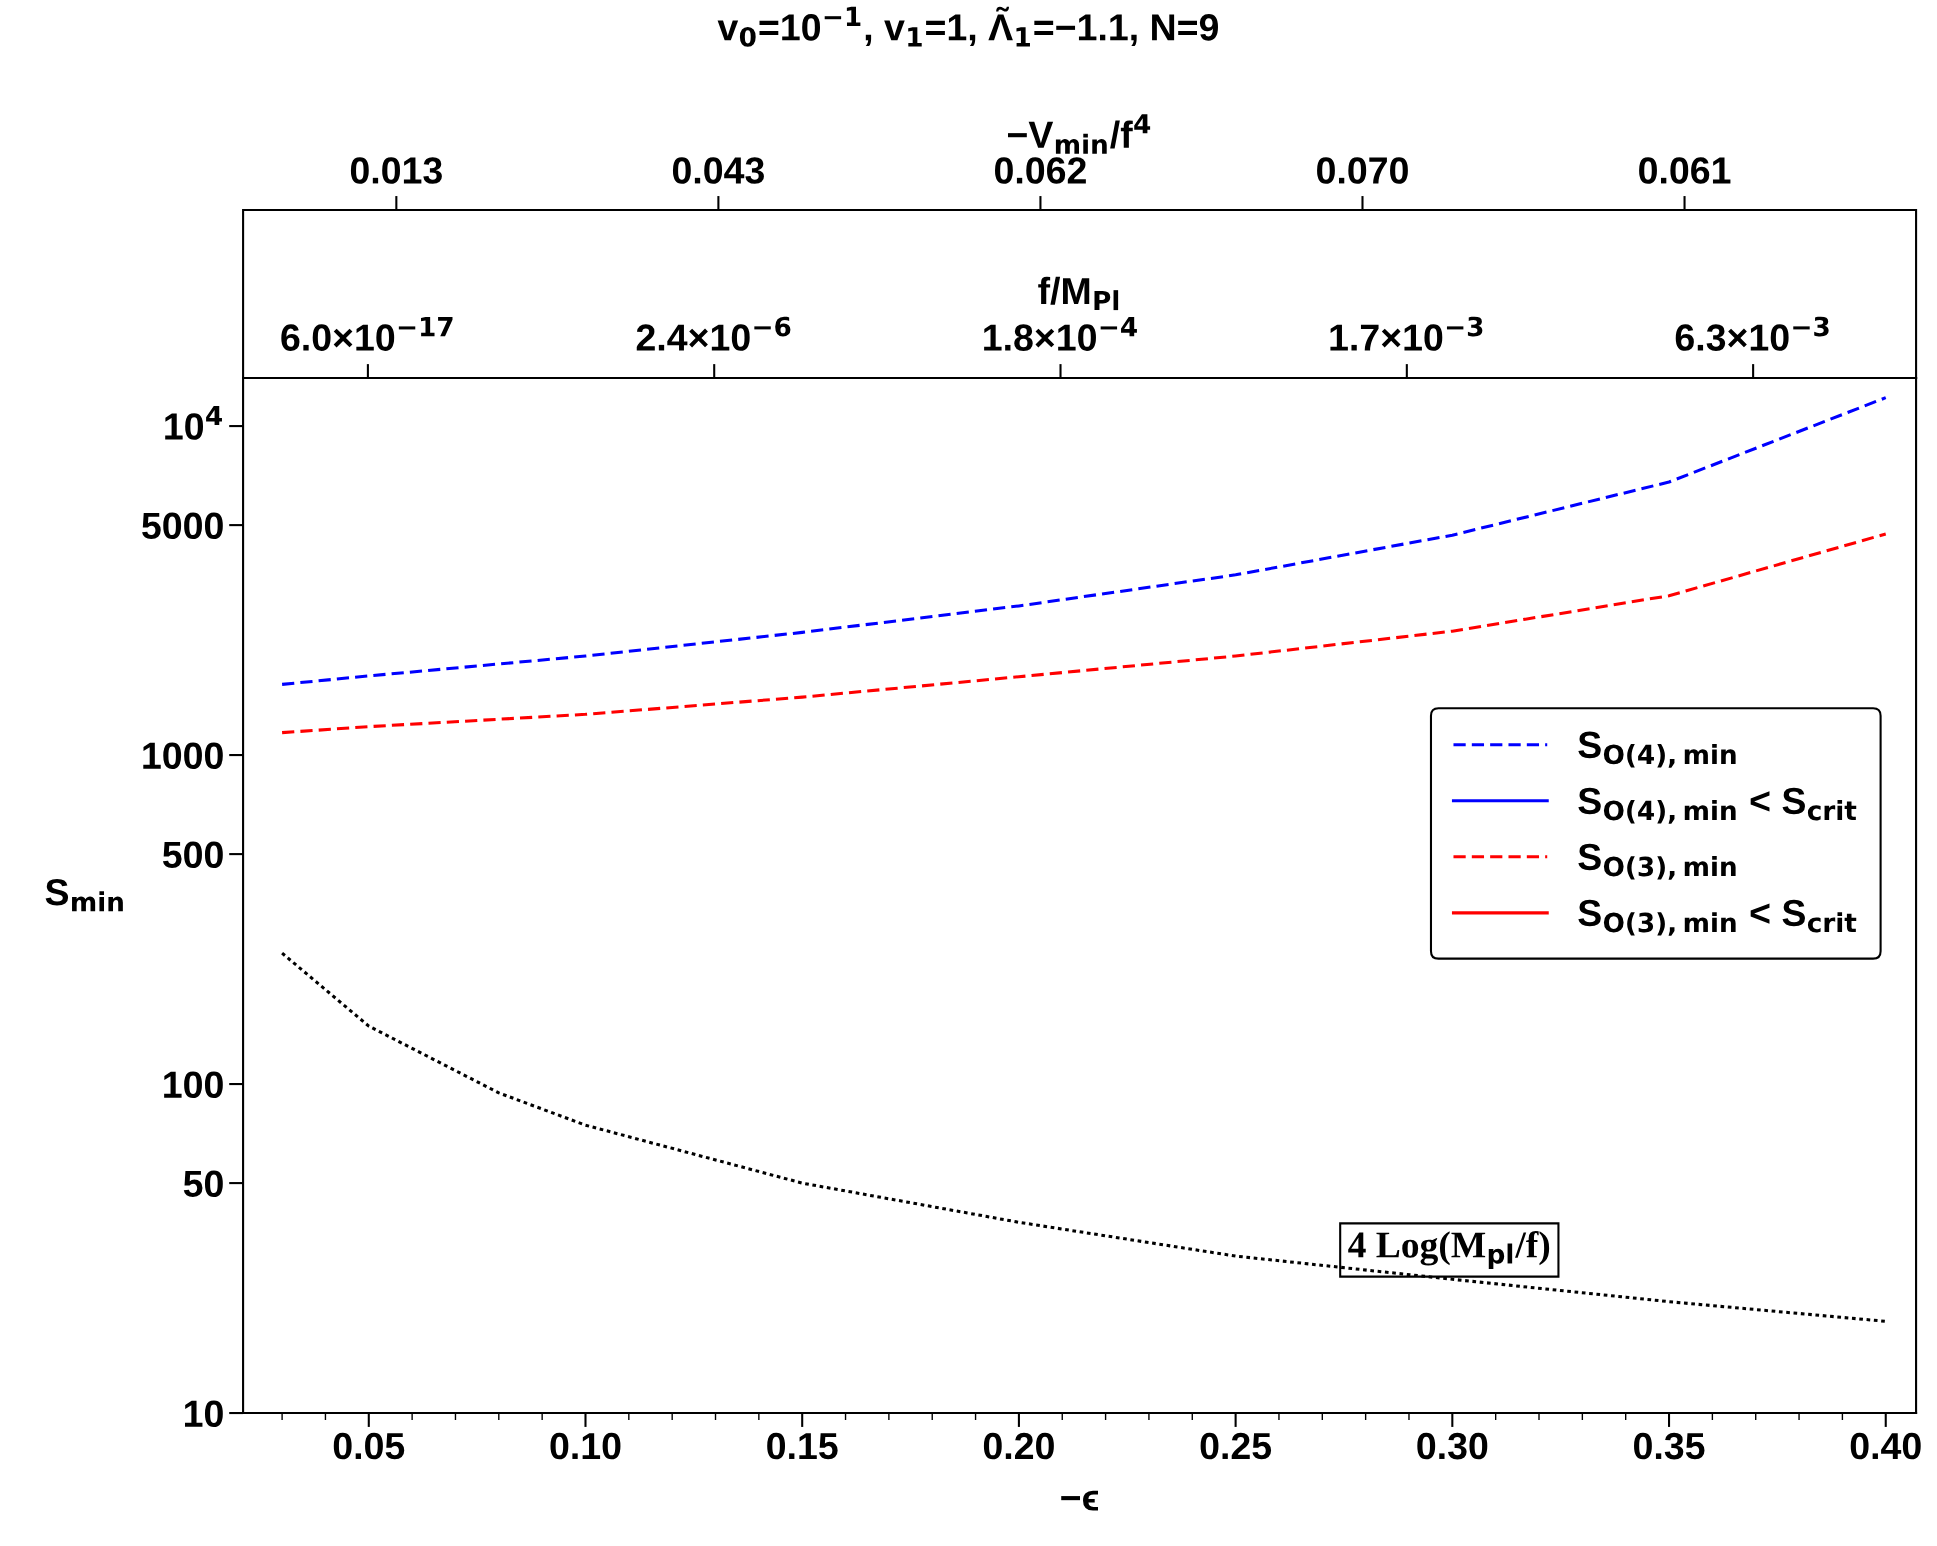 This screenshot has width=1937, height=1546. I want to click on annotation: 4 Log(M$_{pl}$/f), so click(1449, 1249).